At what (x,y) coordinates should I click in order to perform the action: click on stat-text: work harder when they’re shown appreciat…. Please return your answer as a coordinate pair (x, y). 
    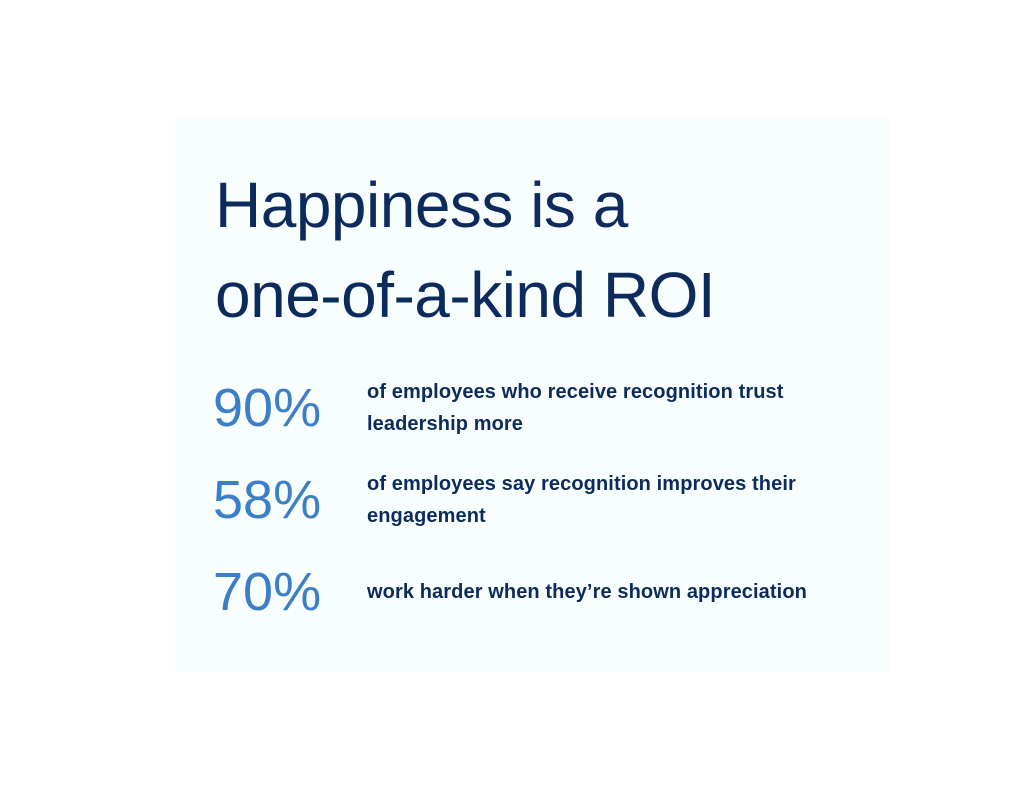
    Looking at the image, I should click on (587, 592).